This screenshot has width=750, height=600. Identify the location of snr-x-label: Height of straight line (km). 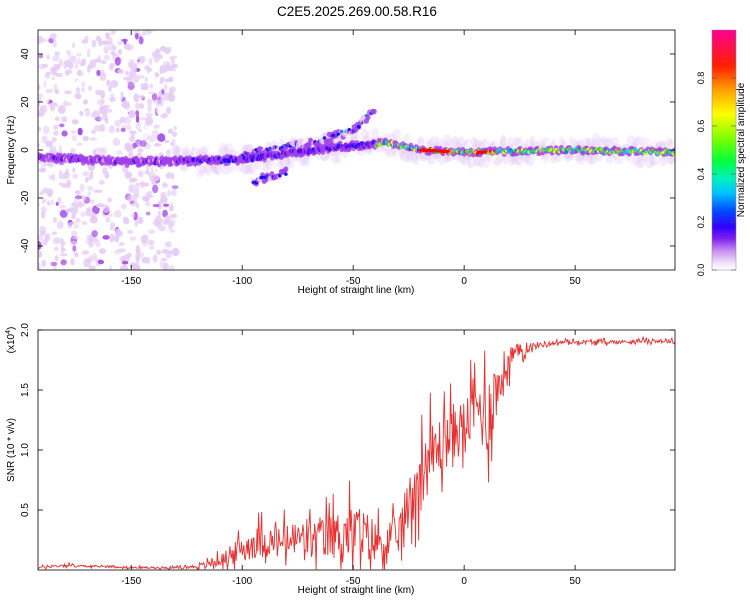
(356, 590).